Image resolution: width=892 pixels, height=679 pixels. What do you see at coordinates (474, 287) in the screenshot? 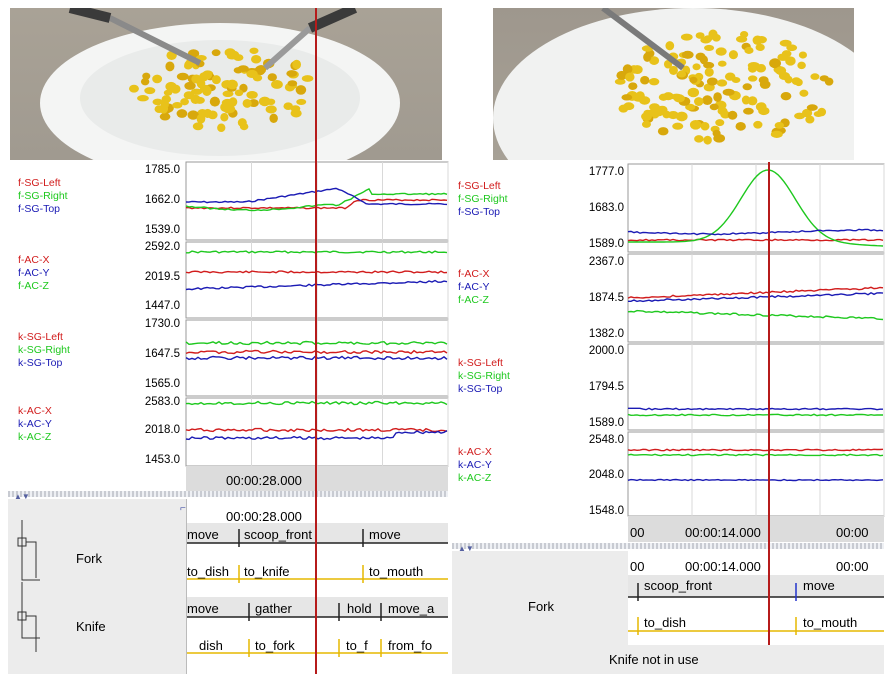
I see `signal-label-f-ac-y: f-AC-Y` at bounding box center [474, 287].